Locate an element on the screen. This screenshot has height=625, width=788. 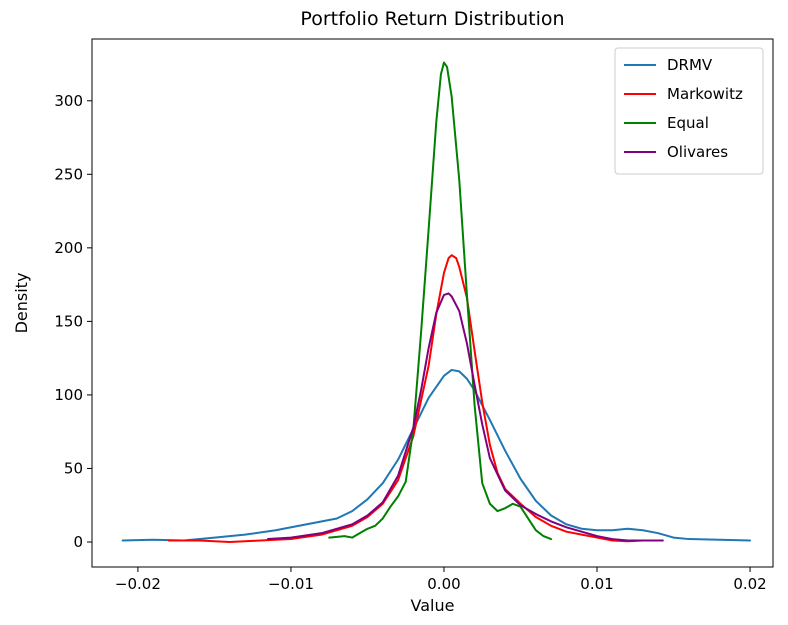
y-tick-label: 100 is located at coordinates (68, 395).